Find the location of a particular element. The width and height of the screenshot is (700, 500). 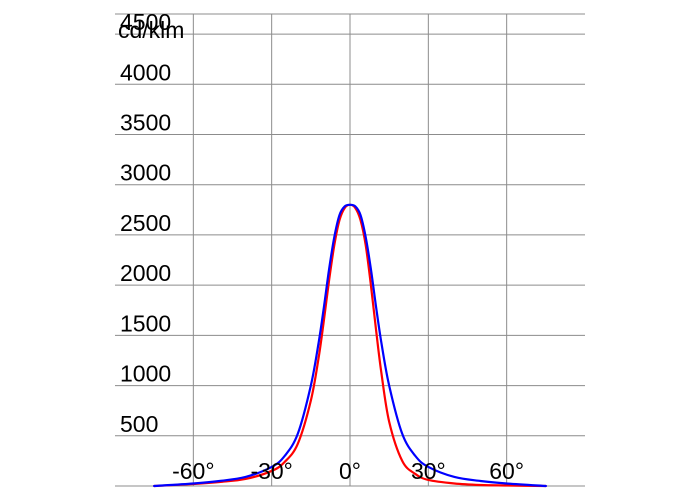

unit-label: cd/klm is located at coordinates (151, 30).